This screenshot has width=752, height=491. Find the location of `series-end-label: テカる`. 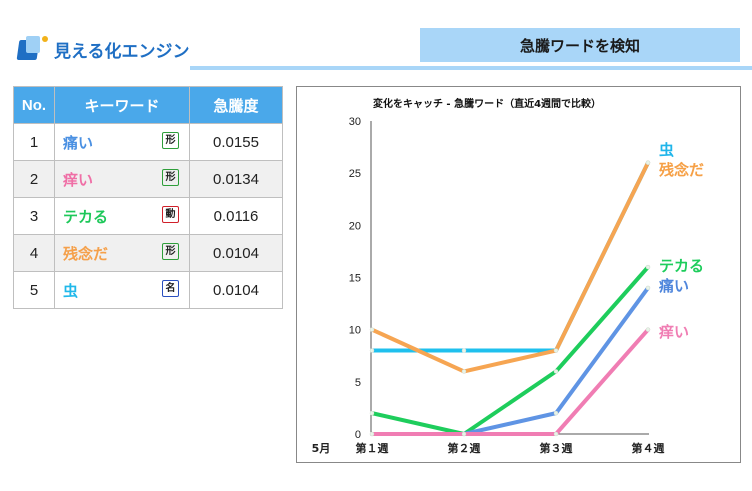

series-end-label: テカる is located at coordinates (681, 266).